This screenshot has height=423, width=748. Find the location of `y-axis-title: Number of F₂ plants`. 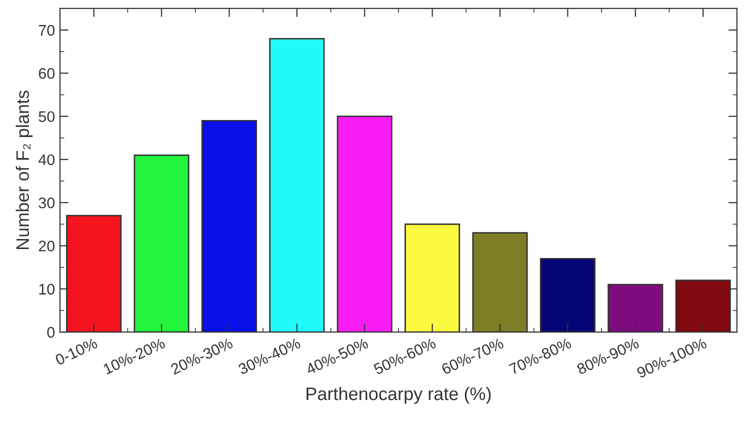

y-axis-title: Number of F₂ plants is located at coordinates (24, 170).